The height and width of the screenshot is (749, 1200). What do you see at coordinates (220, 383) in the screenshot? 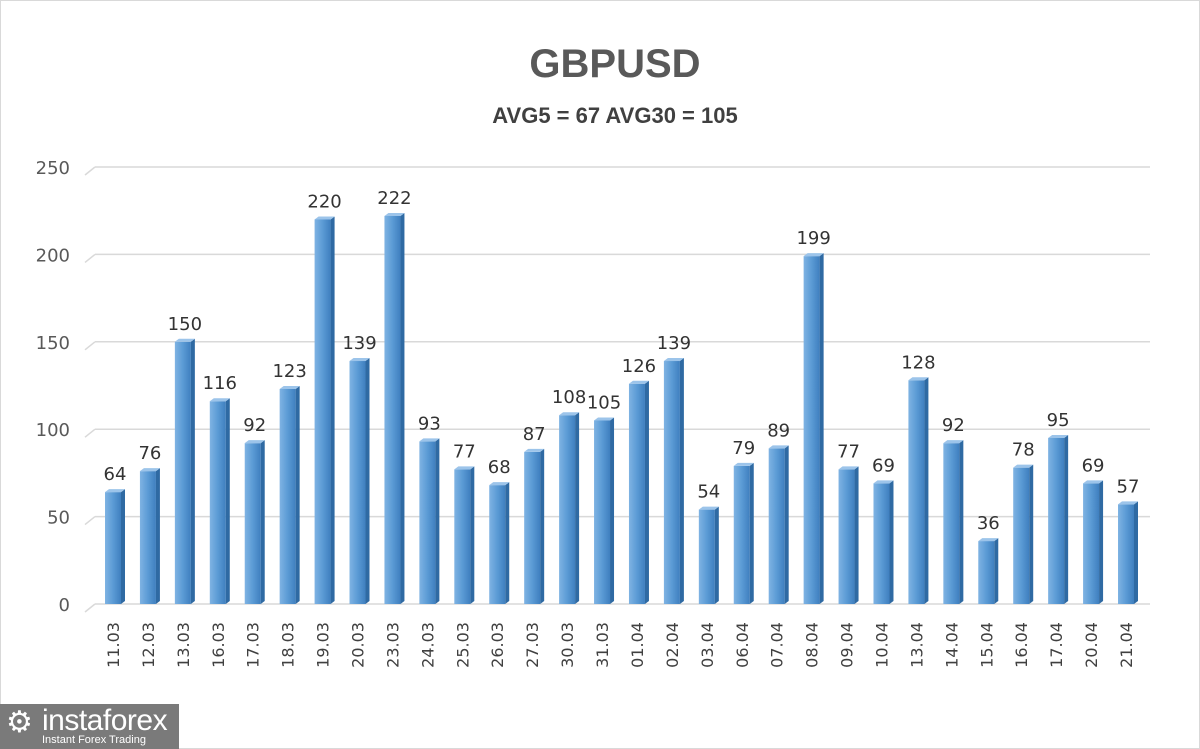
I see `data-label: 116` at bounding box center [220, 383].